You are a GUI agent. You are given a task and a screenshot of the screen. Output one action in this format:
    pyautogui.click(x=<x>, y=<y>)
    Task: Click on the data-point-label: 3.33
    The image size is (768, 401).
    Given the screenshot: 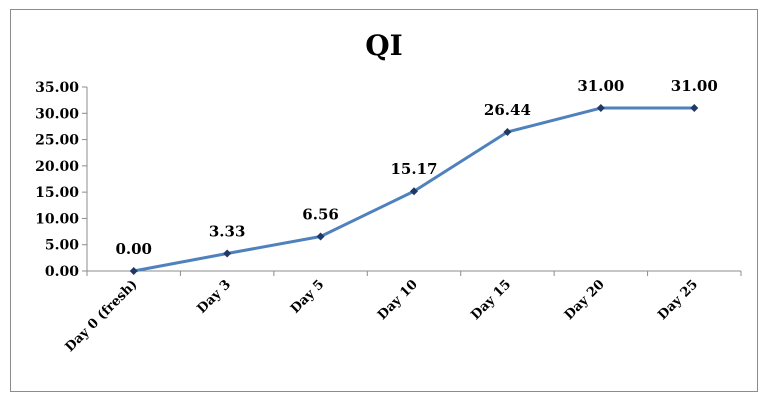 What is the action you would take?
    pyautogui.click(x=227, y=231)
    